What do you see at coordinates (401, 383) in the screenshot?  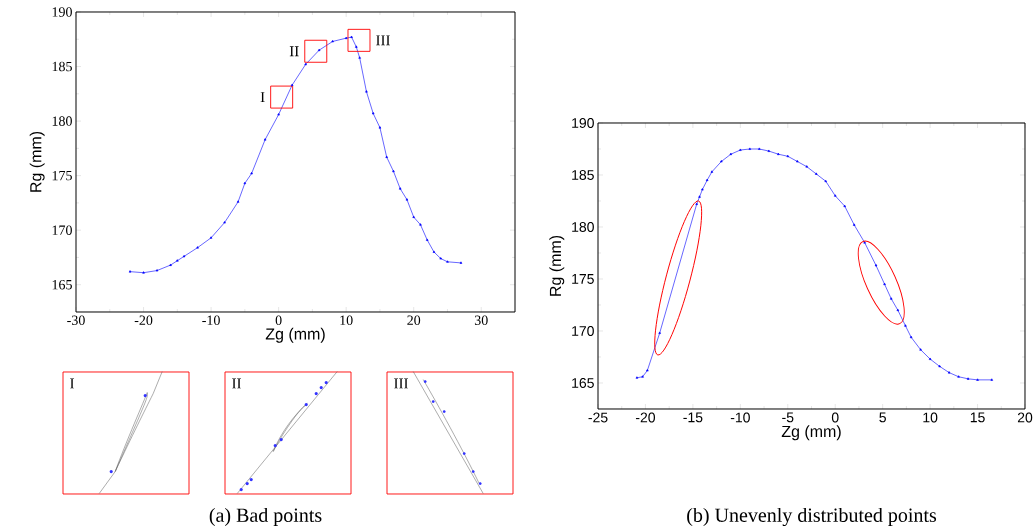 I see `text: III` at bounding box center [401, 383].